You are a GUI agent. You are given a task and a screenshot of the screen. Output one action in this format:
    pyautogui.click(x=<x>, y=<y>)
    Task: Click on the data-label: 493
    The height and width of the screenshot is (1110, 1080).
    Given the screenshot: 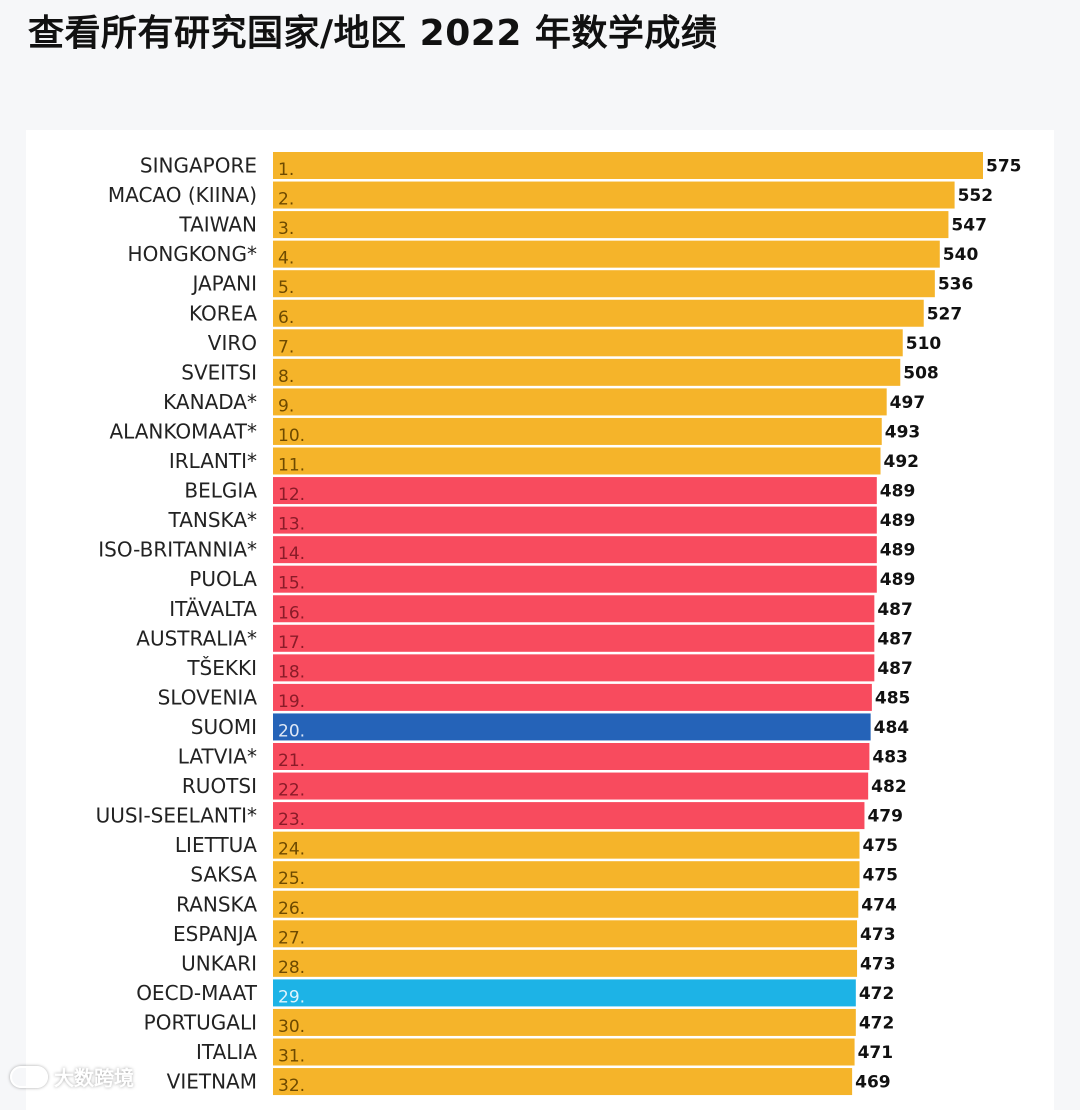 What is the action you would take?
    pyautogui.click(x=903, y=432)
    